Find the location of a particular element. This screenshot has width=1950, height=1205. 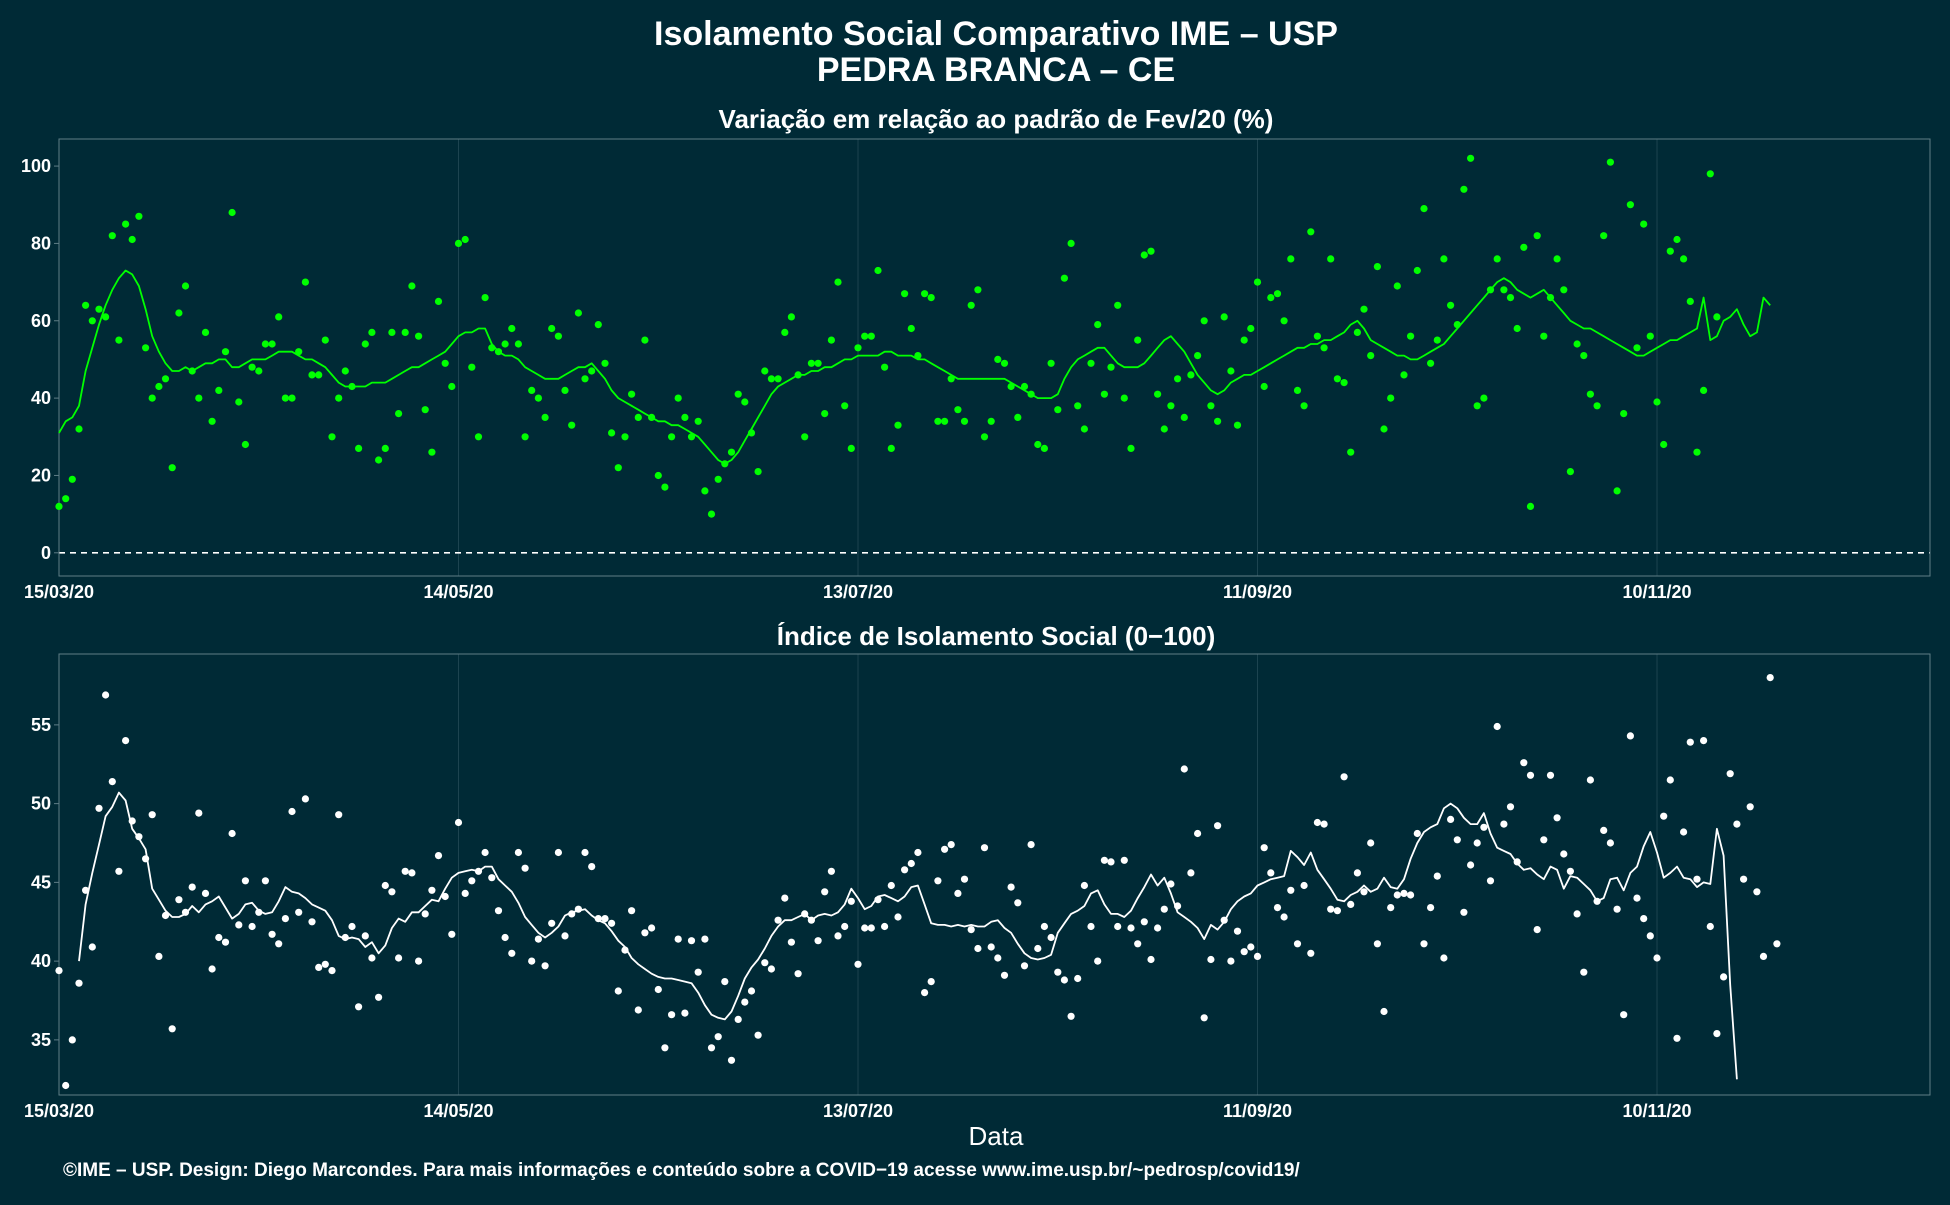

top-x-tick-label: 11/09/20 is located at coordinates (1257, 592).